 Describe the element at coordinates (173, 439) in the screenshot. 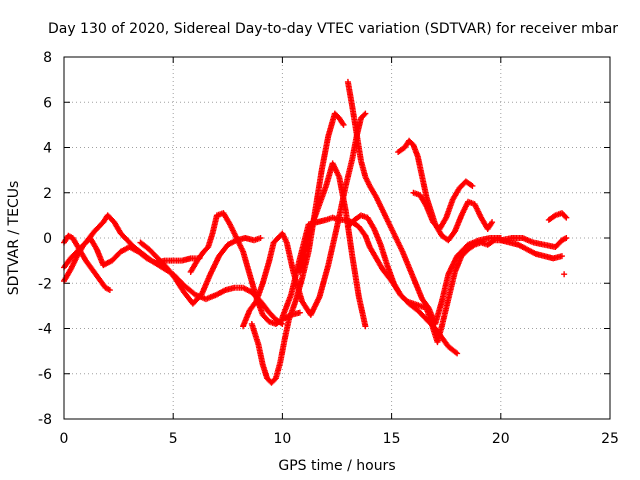

I see `x-tick-label: 5` at that location.